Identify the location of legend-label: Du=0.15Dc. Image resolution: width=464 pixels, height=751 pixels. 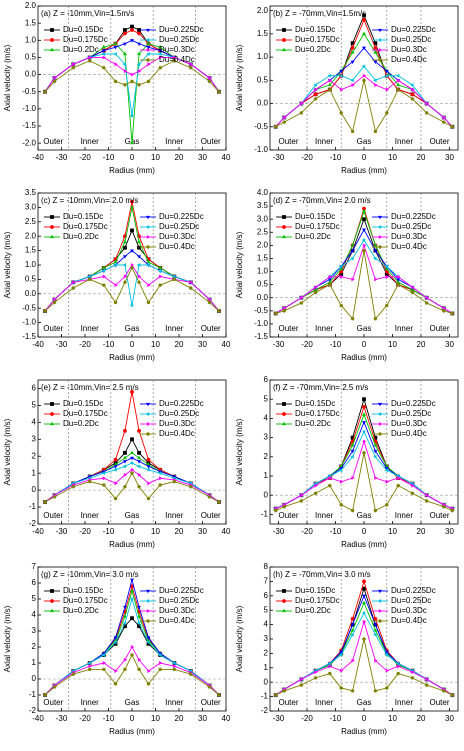
(83, 216).